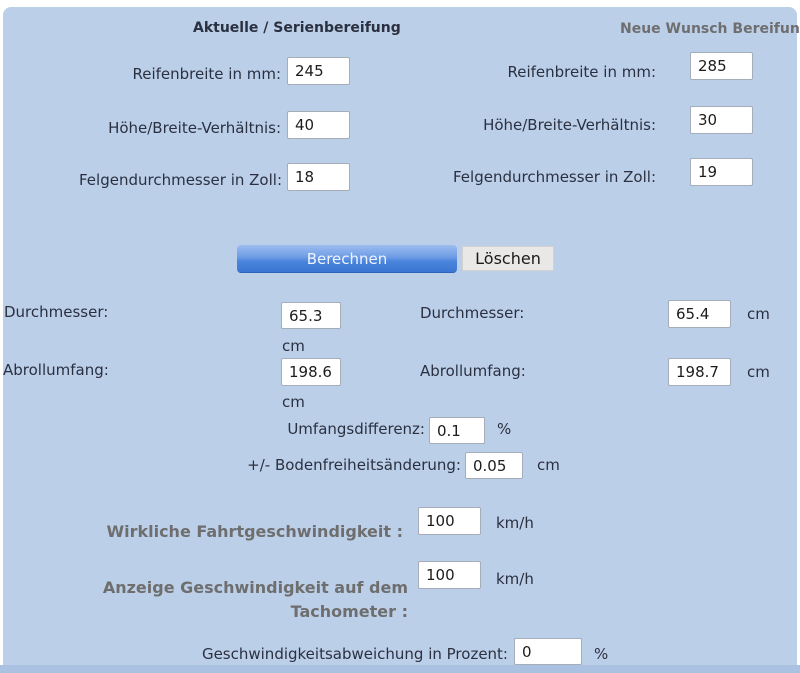 This screenshot has height=673, width=800. What do you see at coordinates (699, 372) in the screenshot?
I see `new-circumference-result` at bounding box center [699, 372].